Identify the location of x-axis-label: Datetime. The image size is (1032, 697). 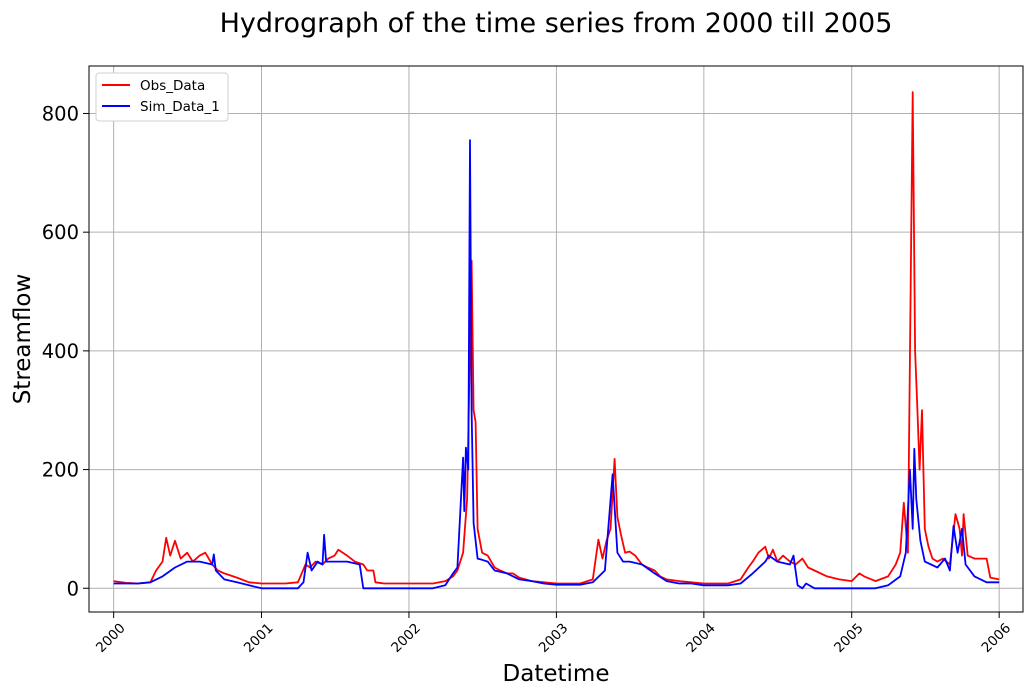
(556, 674).